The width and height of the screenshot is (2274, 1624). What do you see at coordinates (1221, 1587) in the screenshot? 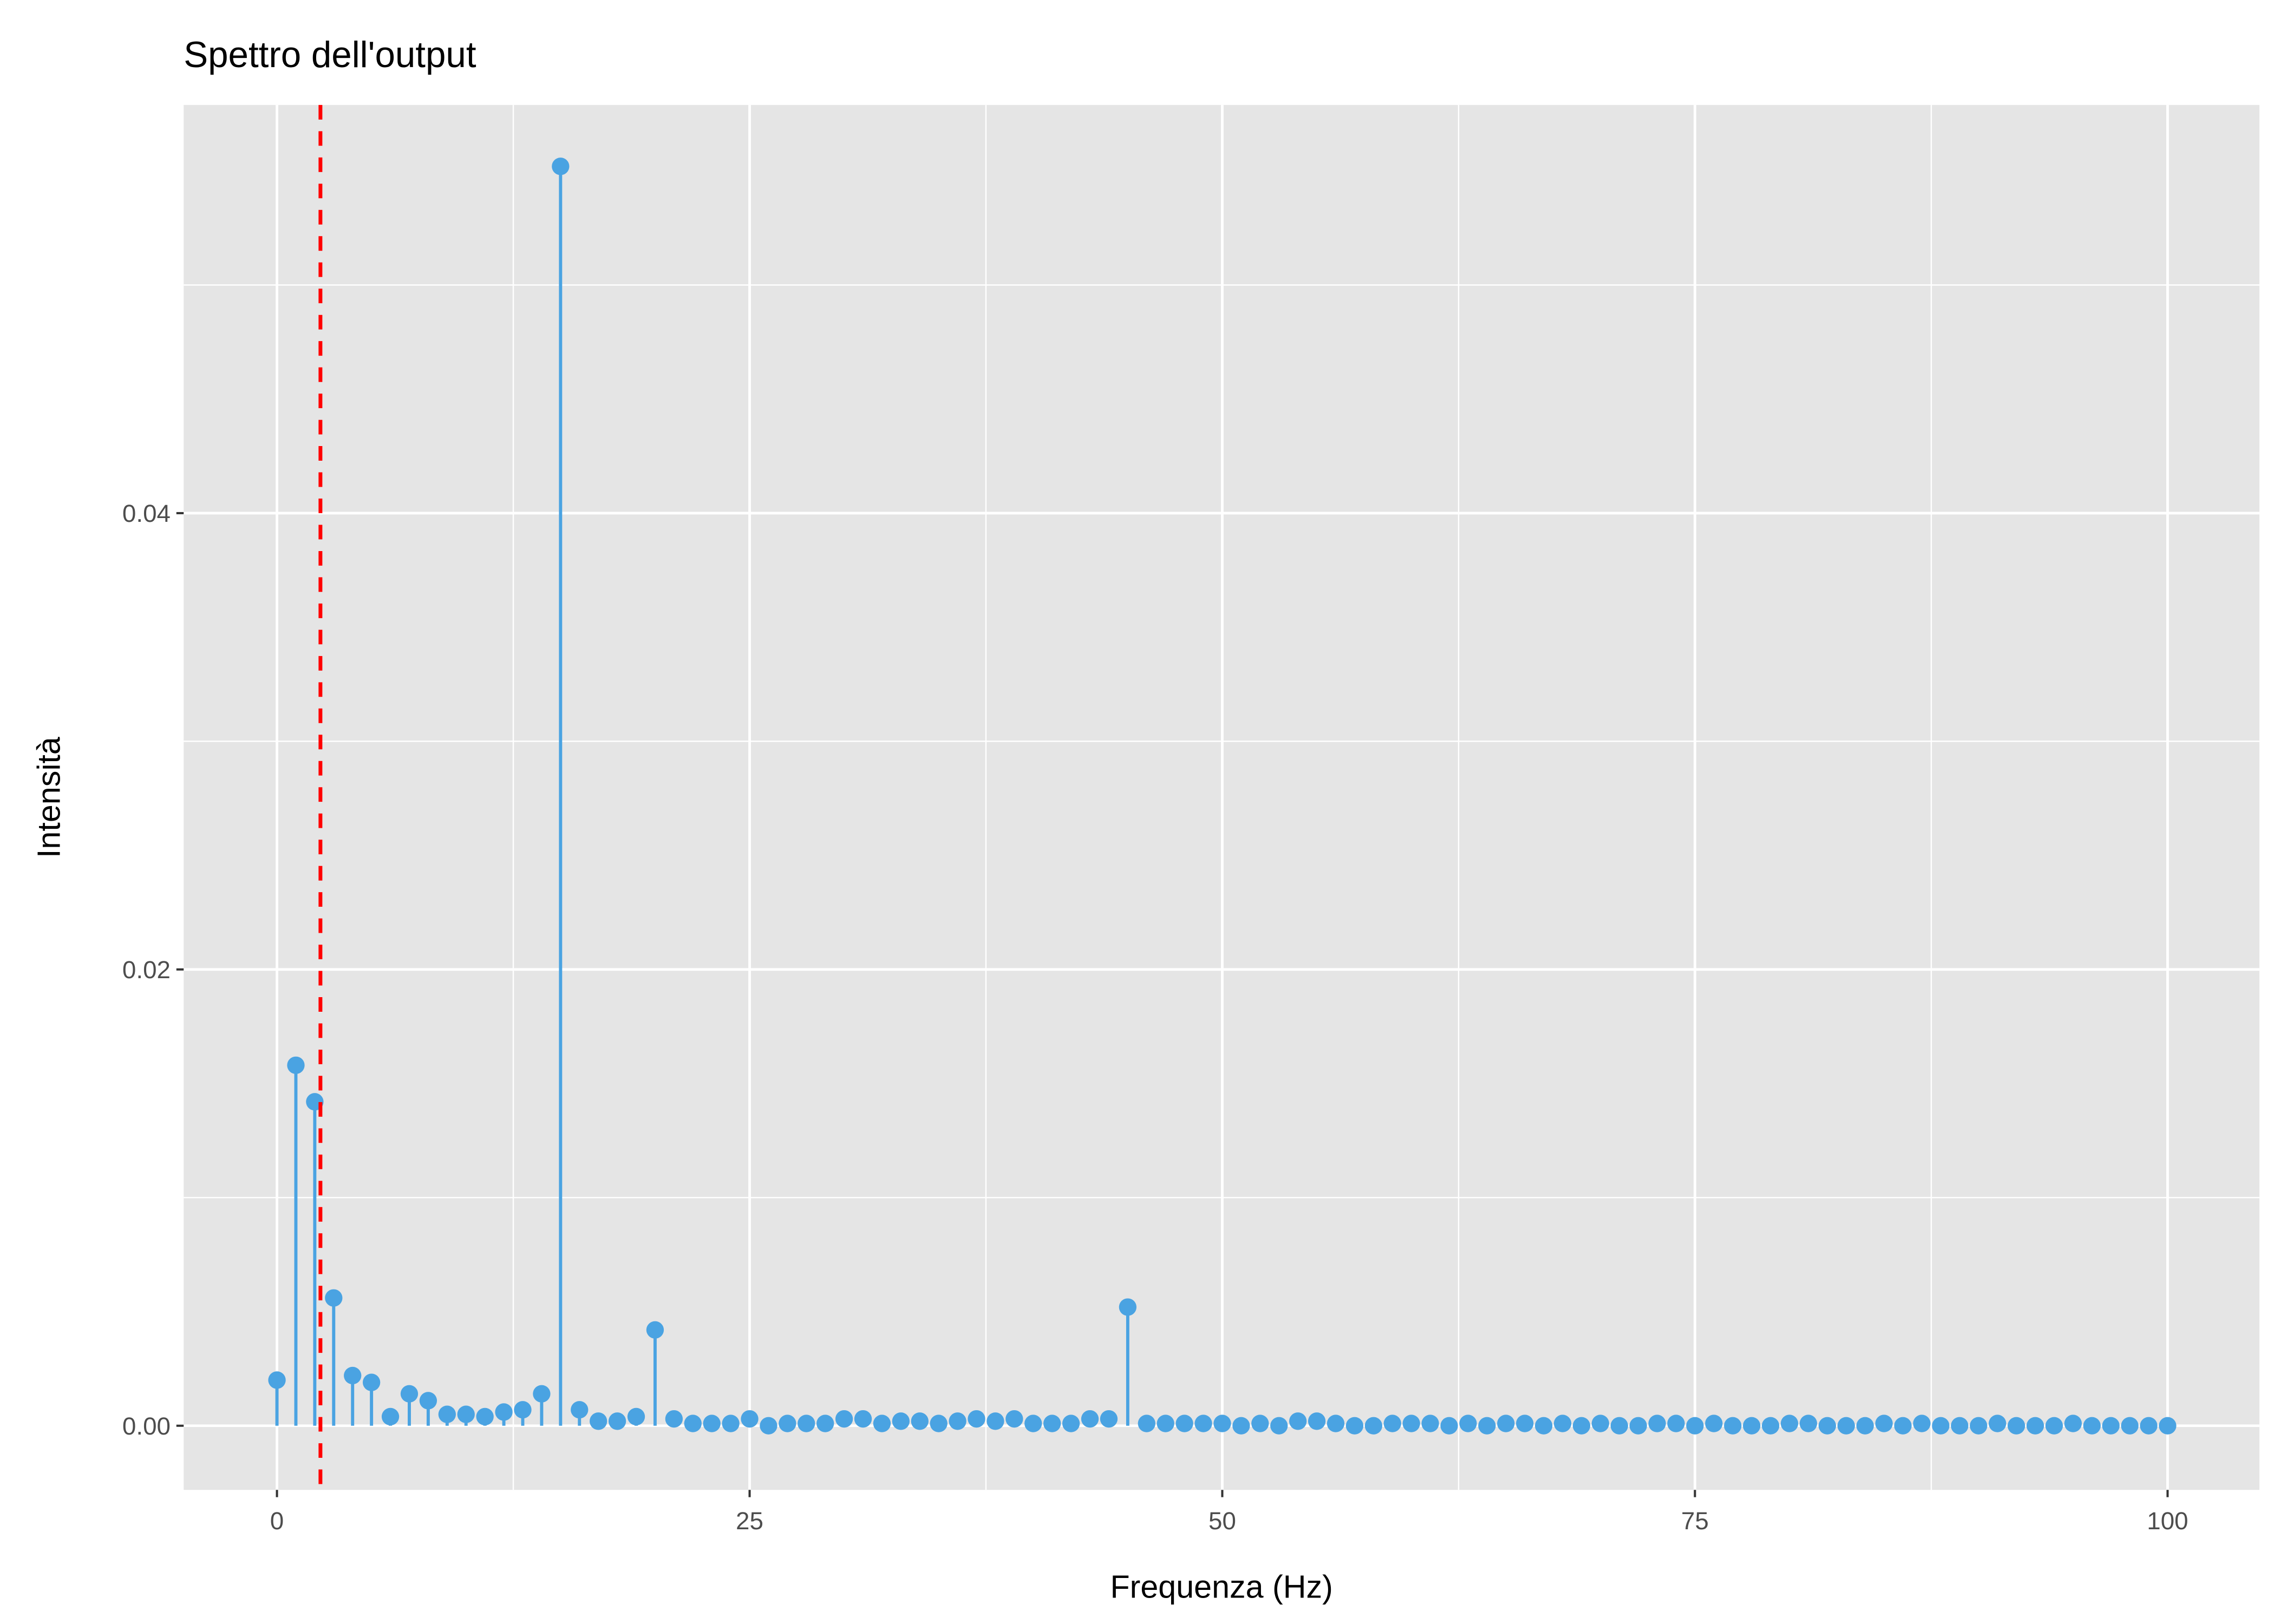
I see `x-axis-label: Frequenza (Hz)` at bounding box center [1221, 1587].